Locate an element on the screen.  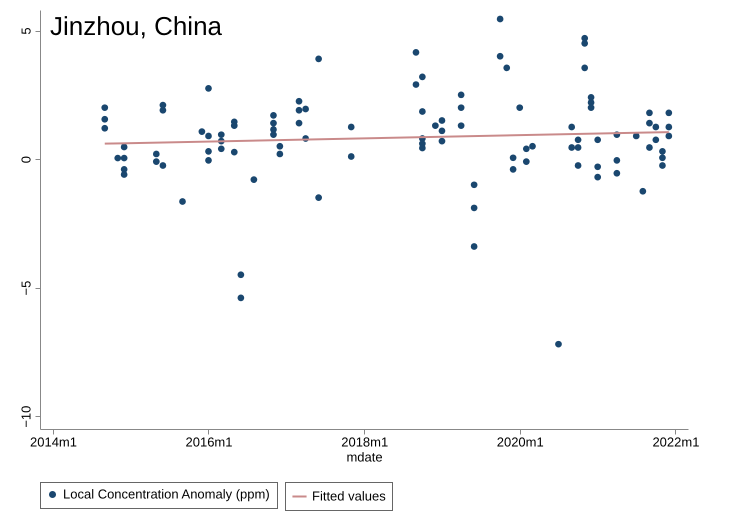
chart-title: Jinzhou, China is located at coordinates (136, 26).